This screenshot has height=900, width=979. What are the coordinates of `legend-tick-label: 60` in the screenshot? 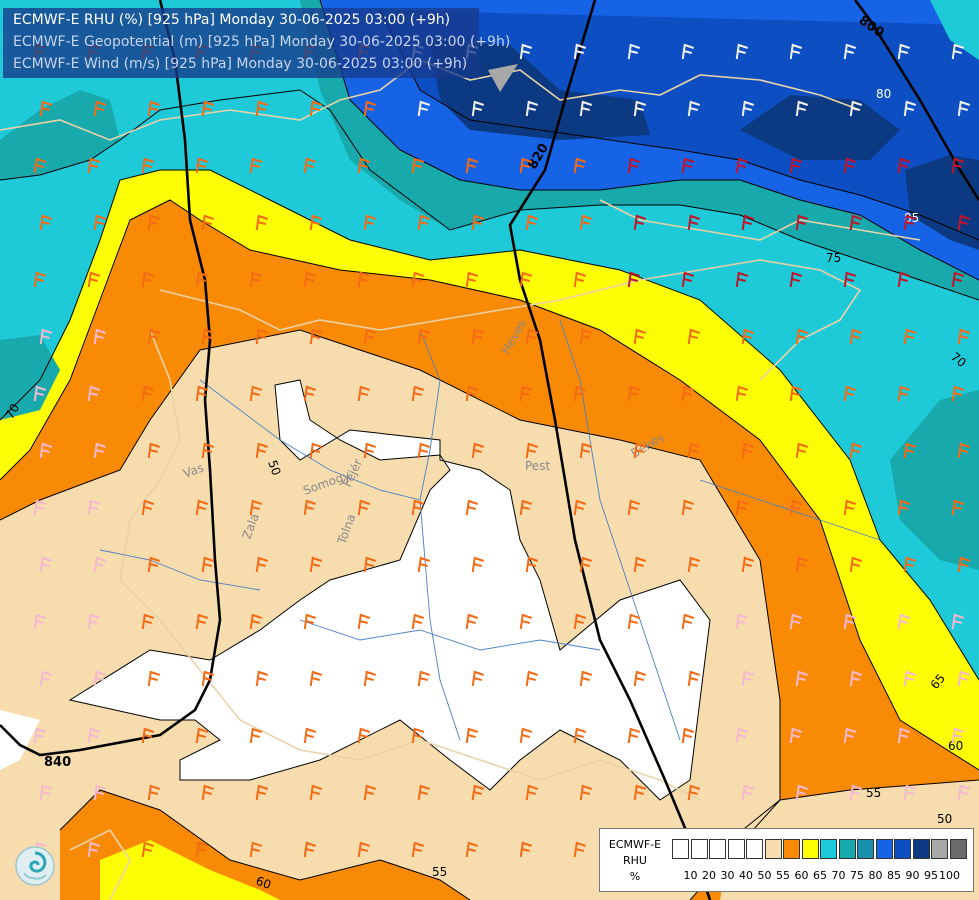 It's located at (801, 875).